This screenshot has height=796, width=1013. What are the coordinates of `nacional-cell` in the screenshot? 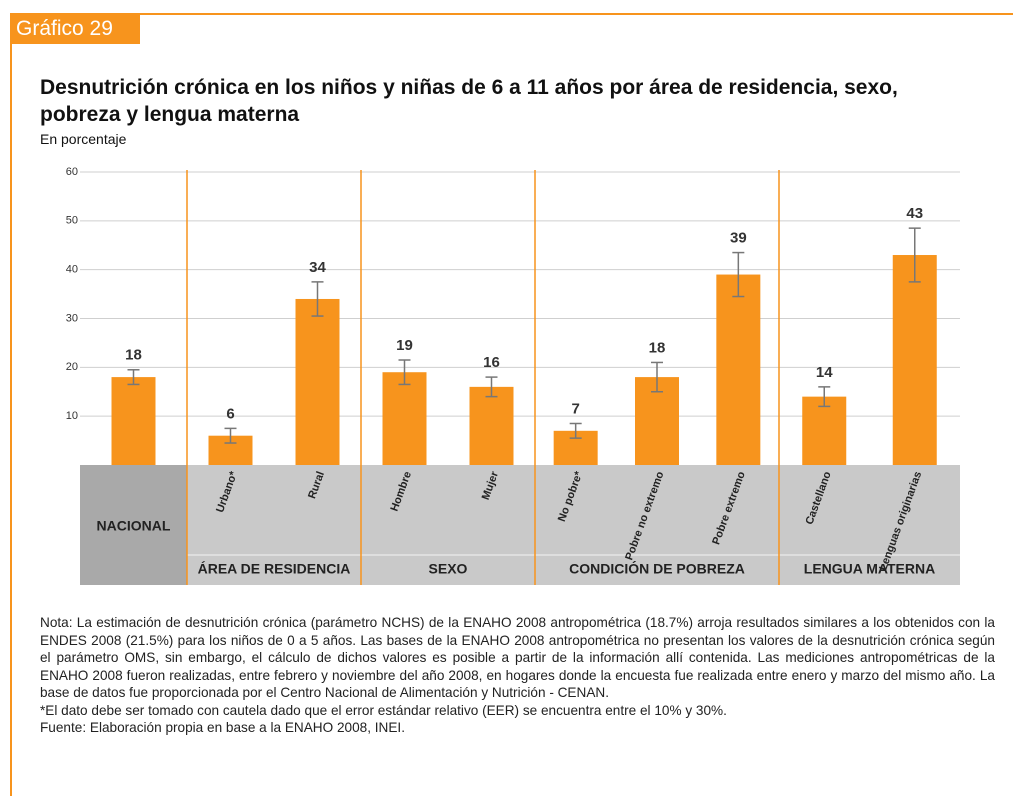 It's located at (133, 525).